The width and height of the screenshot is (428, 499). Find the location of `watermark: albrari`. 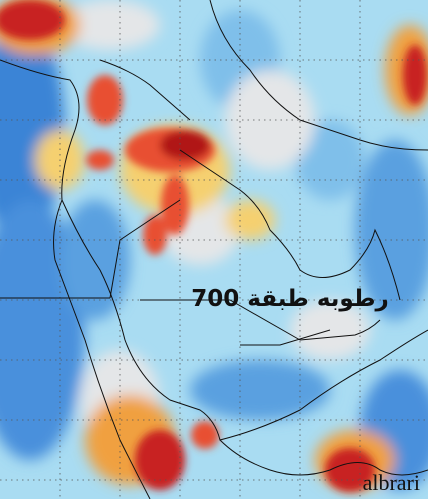

watermark: albrari is located at coordinates (391, 482).